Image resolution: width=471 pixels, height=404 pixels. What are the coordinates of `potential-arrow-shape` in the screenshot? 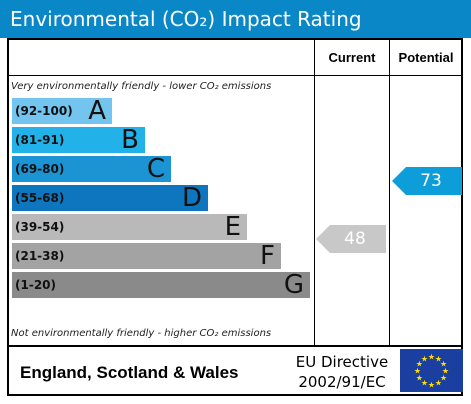 It's located at (427, 181).